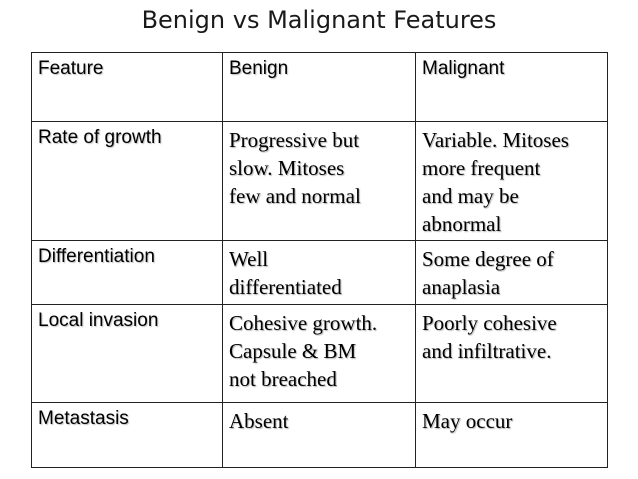 This screenshot has height=479, width=638. Describe the element at coordinates (259, 421) in the screenshot. I see `cell-line: Absent` at that location.